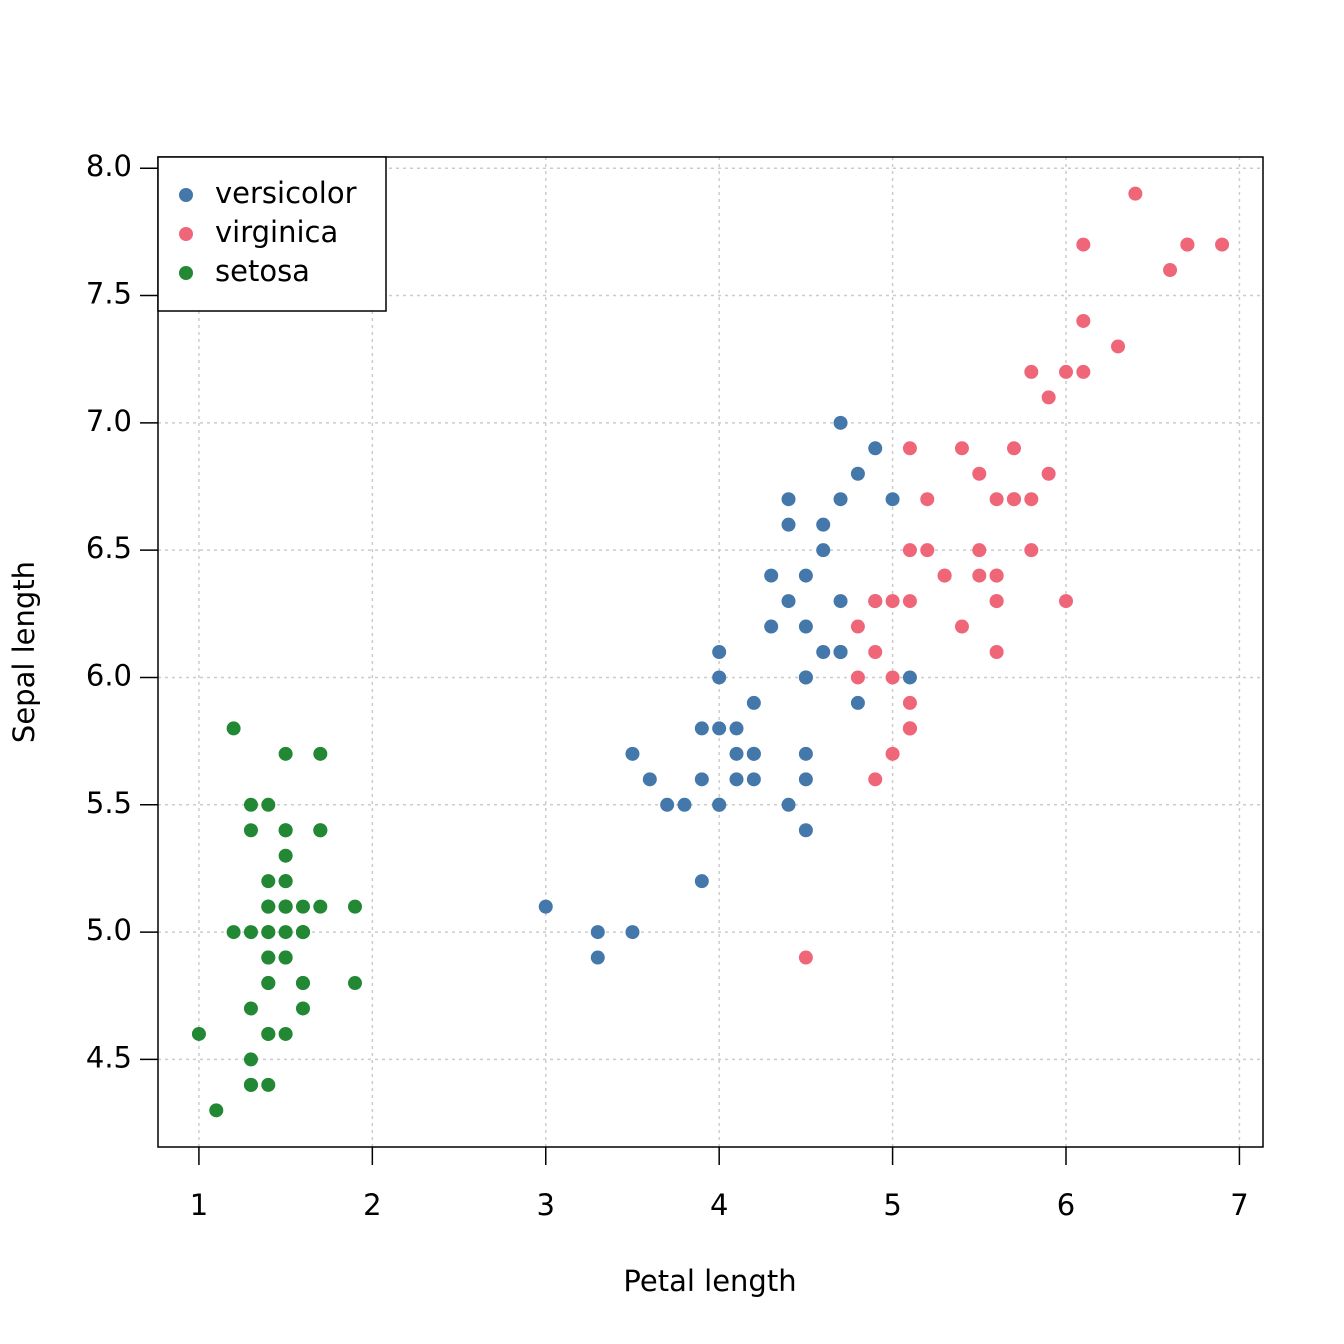 The image size is (1344, 1344). Describe the element at coordinates (199, 1205) in the screenshot. I see `x-tick-label: 1` at that location.